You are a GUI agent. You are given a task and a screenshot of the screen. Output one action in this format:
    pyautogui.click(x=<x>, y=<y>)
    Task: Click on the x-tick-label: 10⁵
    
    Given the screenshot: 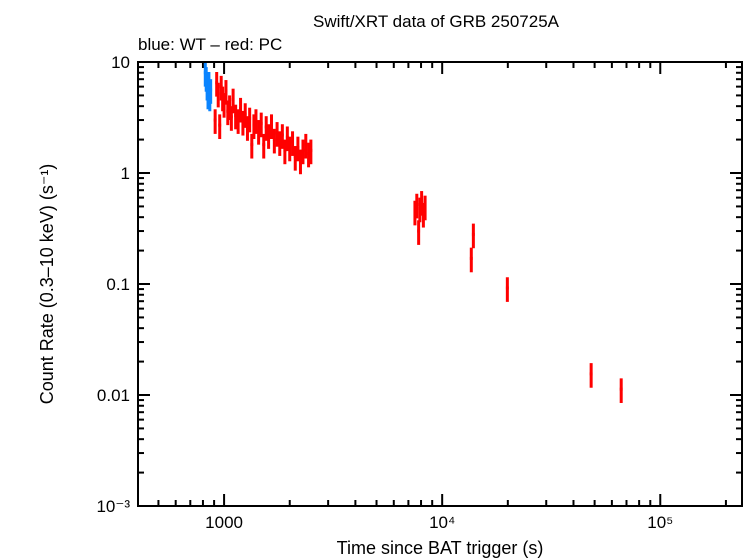 What is the action you would take?
    pyautogui.click(x=660, y=522)
    